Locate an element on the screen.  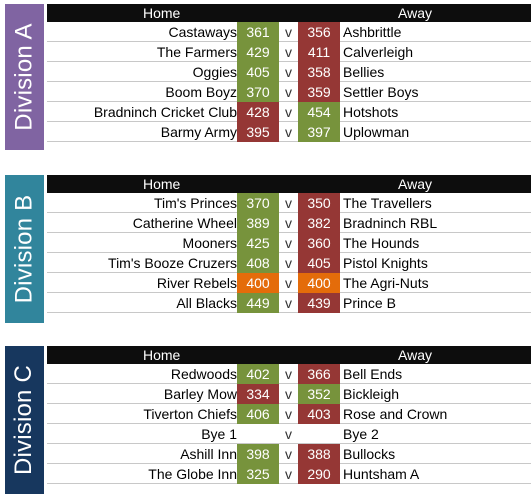
division-name: Division A is located at coordinates (24, 77).